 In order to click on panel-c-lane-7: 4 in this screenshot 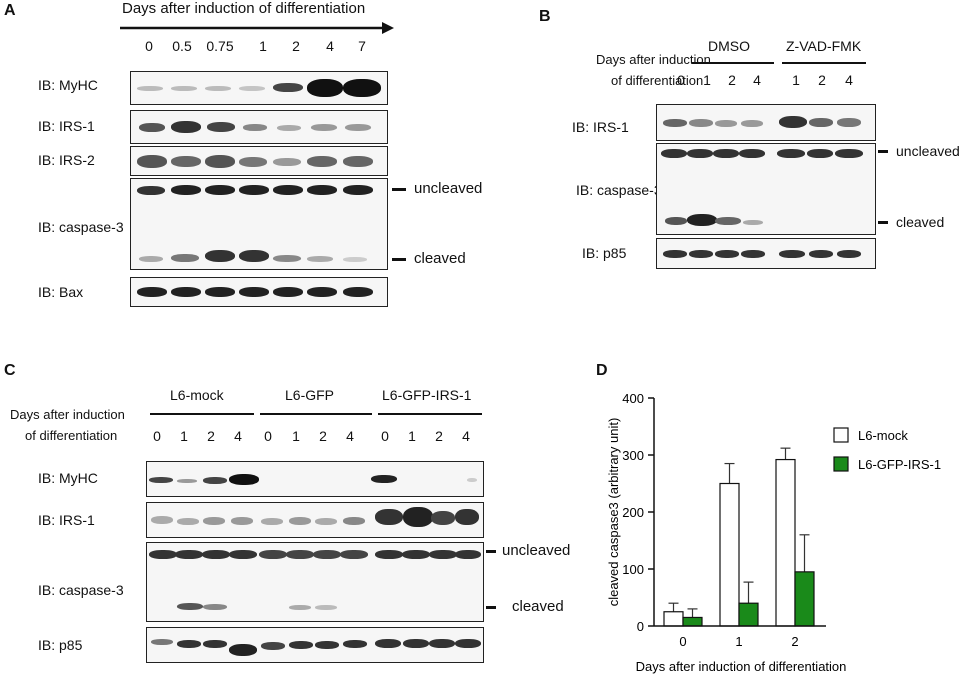, I will do `click(350, 436)`.